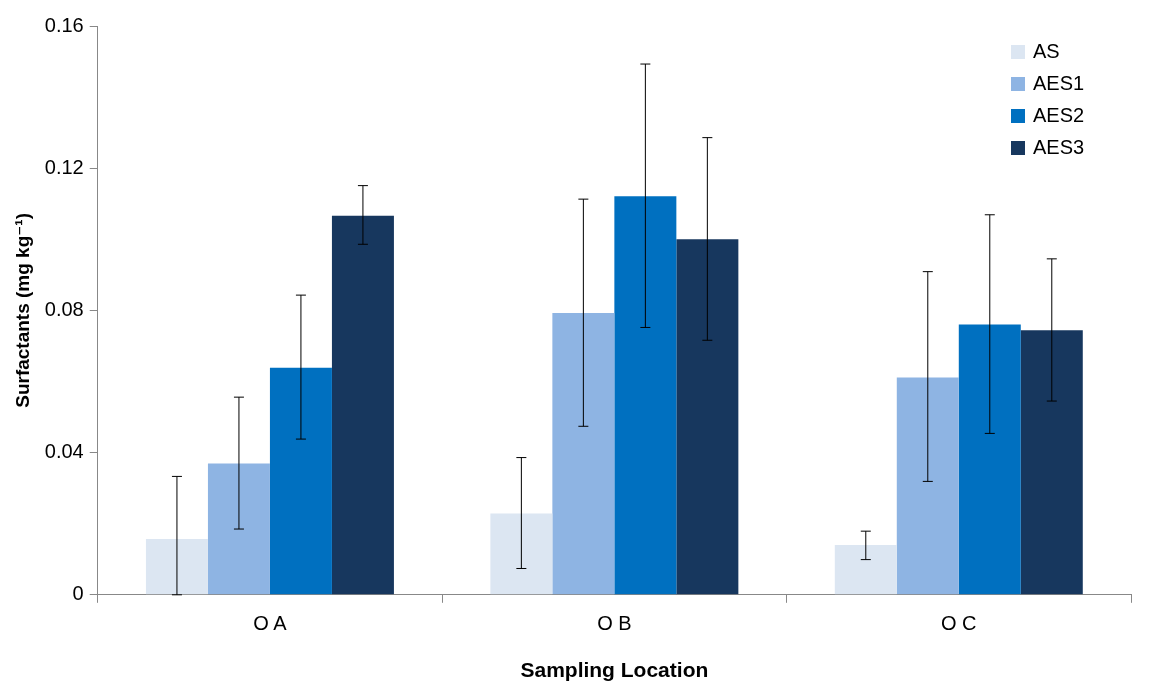  Describe the element at coordinates (22, 310) in the screenshot. I see `y-axis-title: Surfactants (mg kg⁻¹)` at that location.